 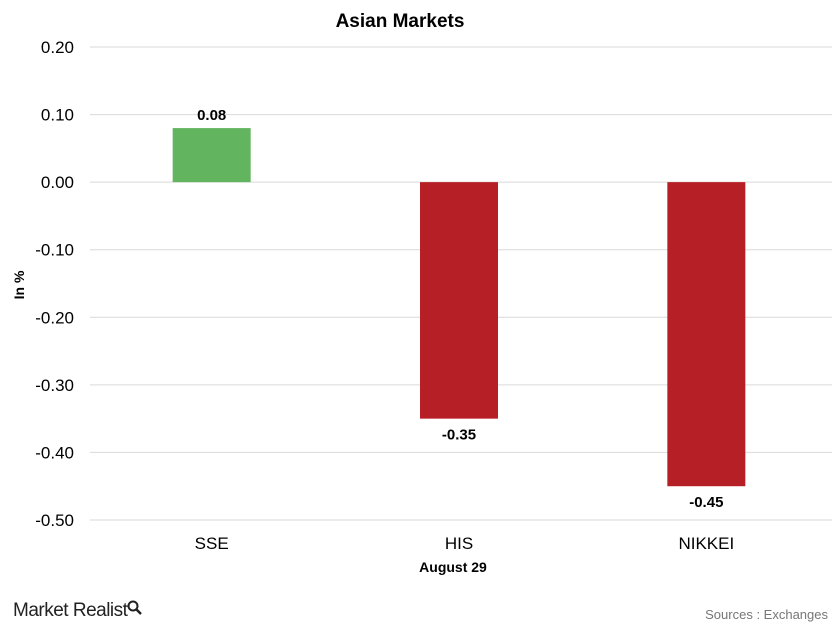 I want to click on data-label: 0.08, so click(x=211, y=115).